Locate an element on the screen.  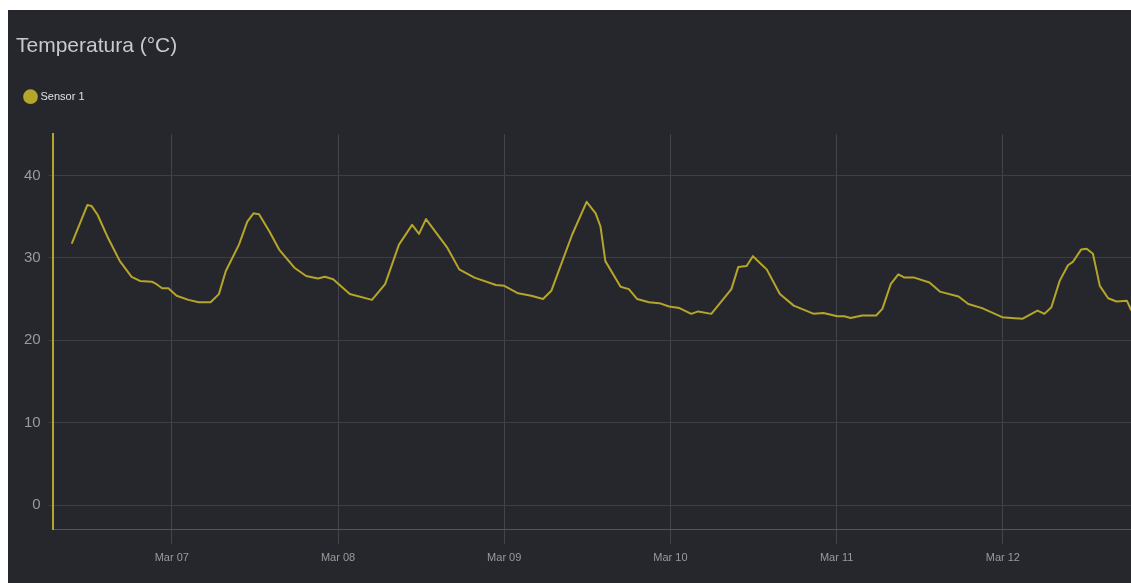
y-tick-label: 20 is located at coordinates (32, 339).